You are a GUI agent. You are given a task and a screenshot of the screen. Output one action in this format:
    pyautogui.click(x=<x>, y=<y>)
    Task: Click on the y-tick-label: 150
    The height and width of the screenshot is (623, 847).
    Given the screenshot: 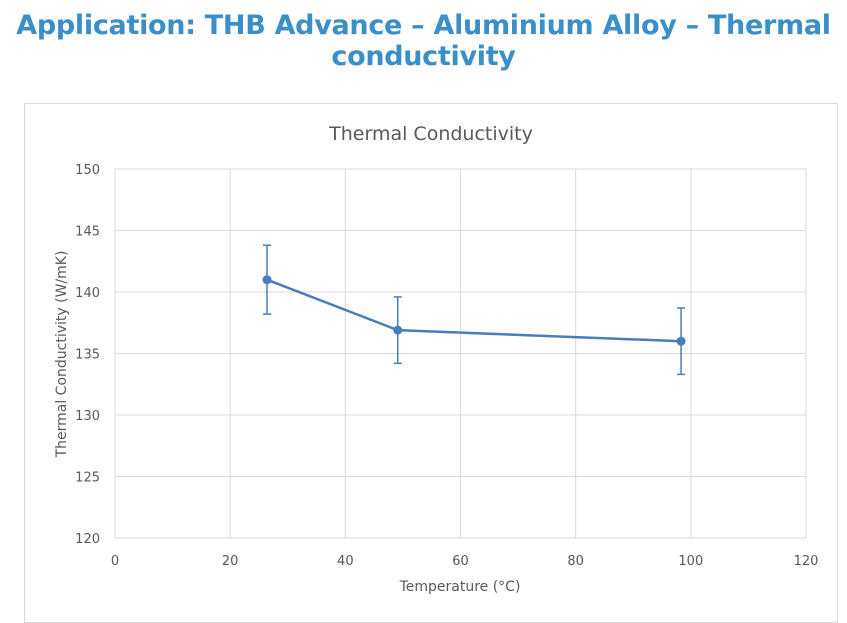 What is the action you would take?
    pyautogui.click(x=87, y=170)
    